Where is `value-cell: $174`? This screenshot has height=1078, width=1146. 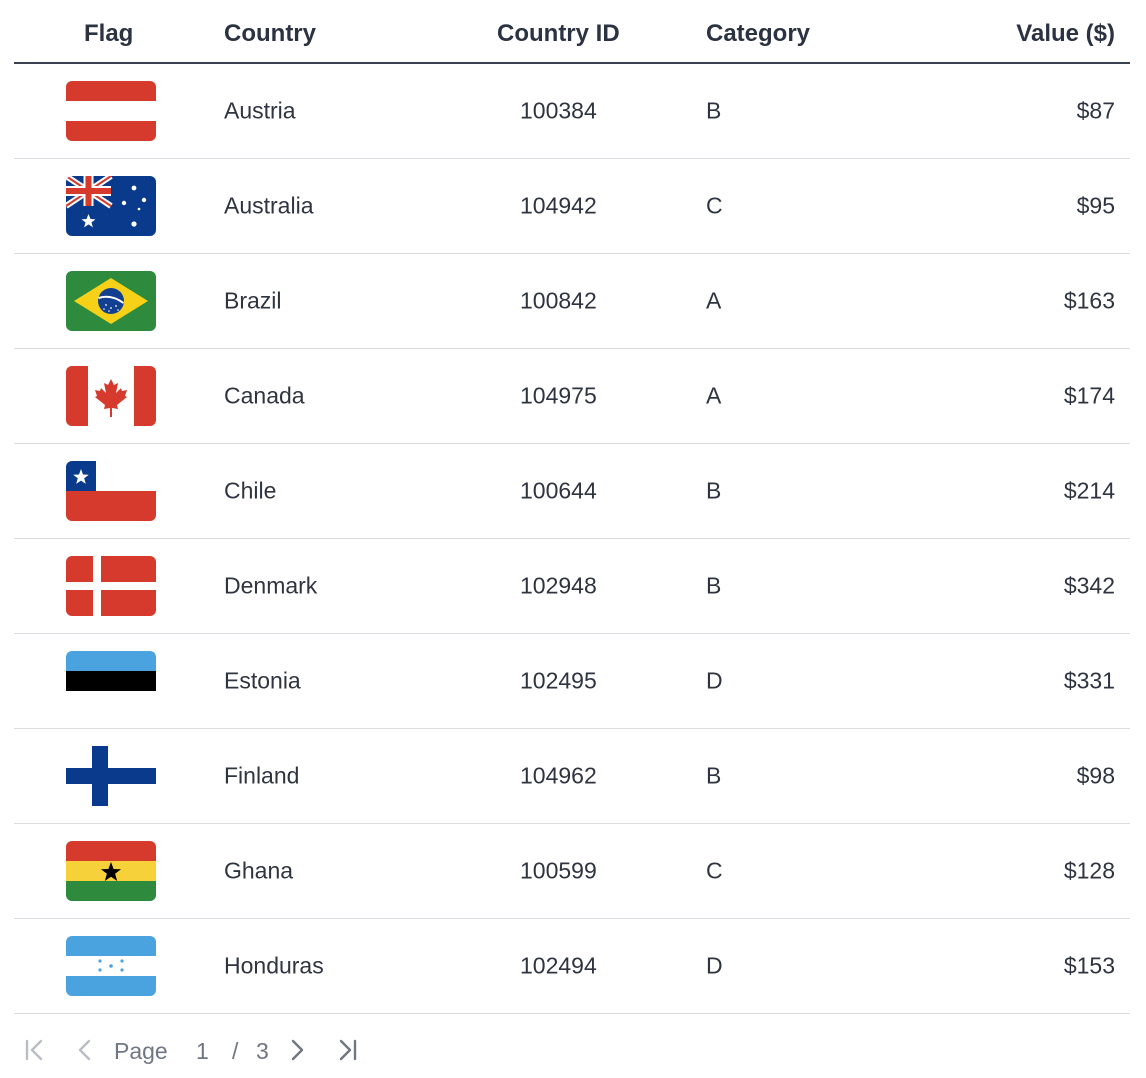
value-cell: $174 is located at coordinates (1089, 395).